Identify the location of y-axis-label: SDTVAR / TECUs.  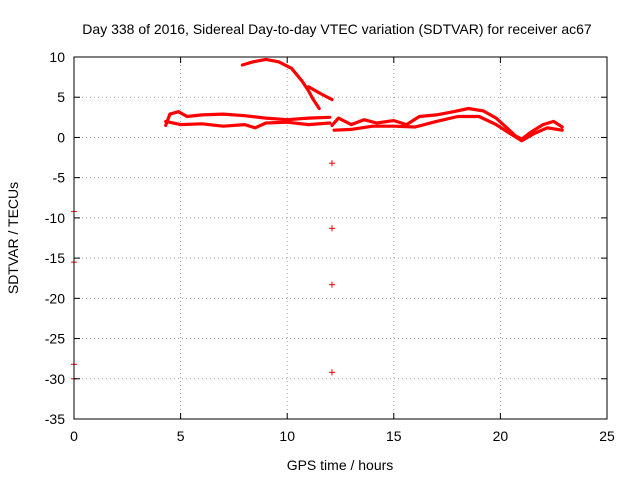
(13, 238).